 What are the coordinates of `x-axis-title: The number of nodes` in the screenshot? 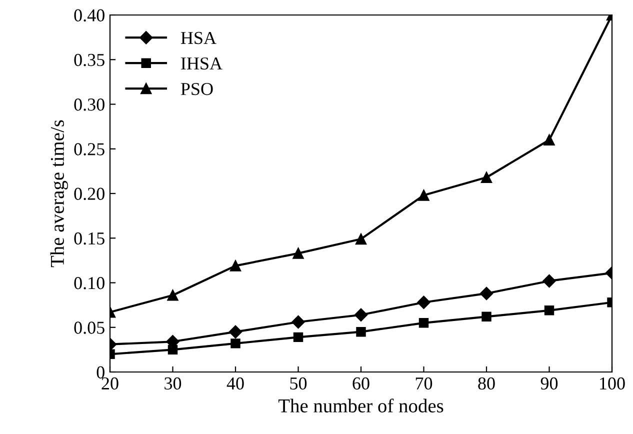 It's located at (361, 405).